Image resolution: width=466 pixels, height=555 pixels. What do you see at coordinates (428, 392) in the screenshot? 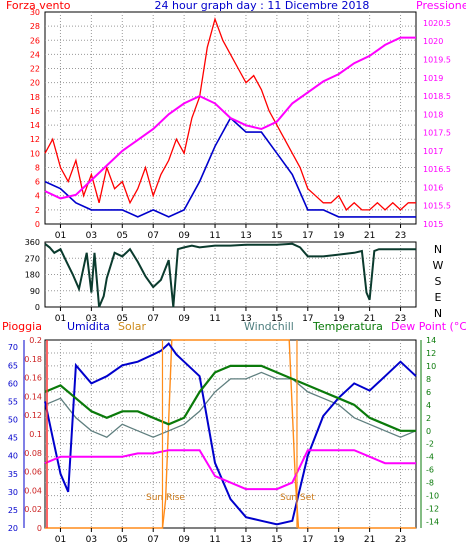
I see `temperature-axis-tick: 6` at bounding box center [428, 392].